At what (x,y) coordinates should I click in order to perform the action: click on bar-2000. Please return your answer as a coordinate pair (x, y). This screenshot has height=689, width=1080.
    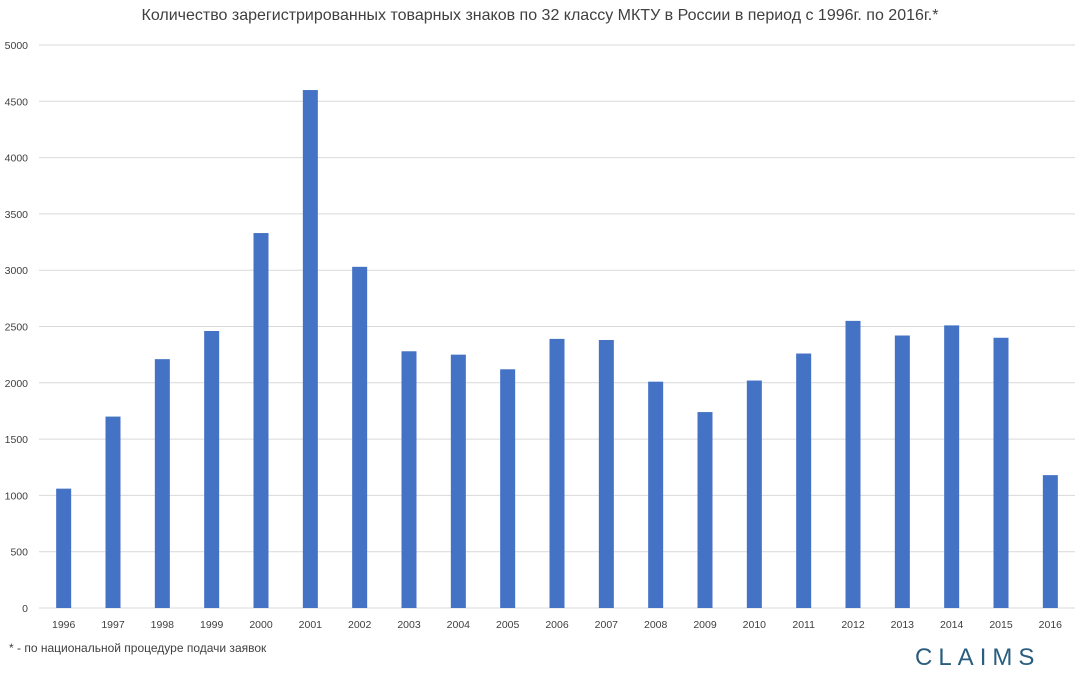
    Looking at the image, I should click on (261, 421).